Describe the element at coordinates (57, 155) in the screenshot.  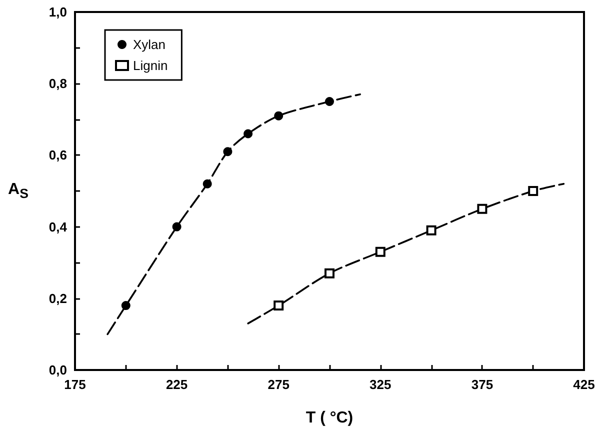
I see `y-tick-label: 0,6` at that location.